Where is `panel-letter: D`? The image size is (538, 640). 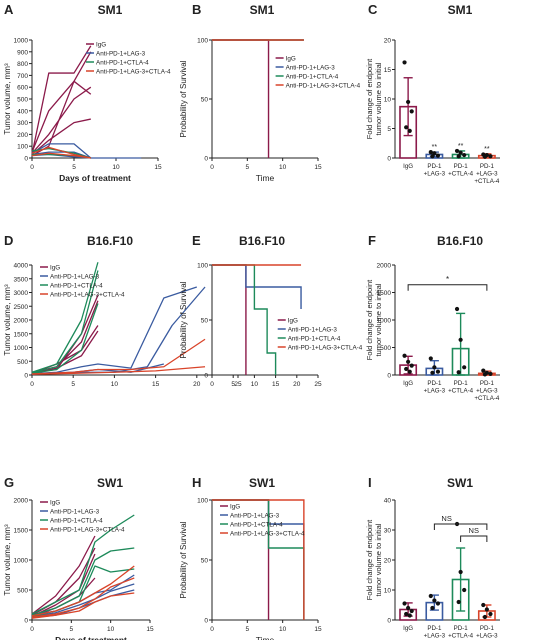 panel-letter: D is located at coordinates (8, 240).